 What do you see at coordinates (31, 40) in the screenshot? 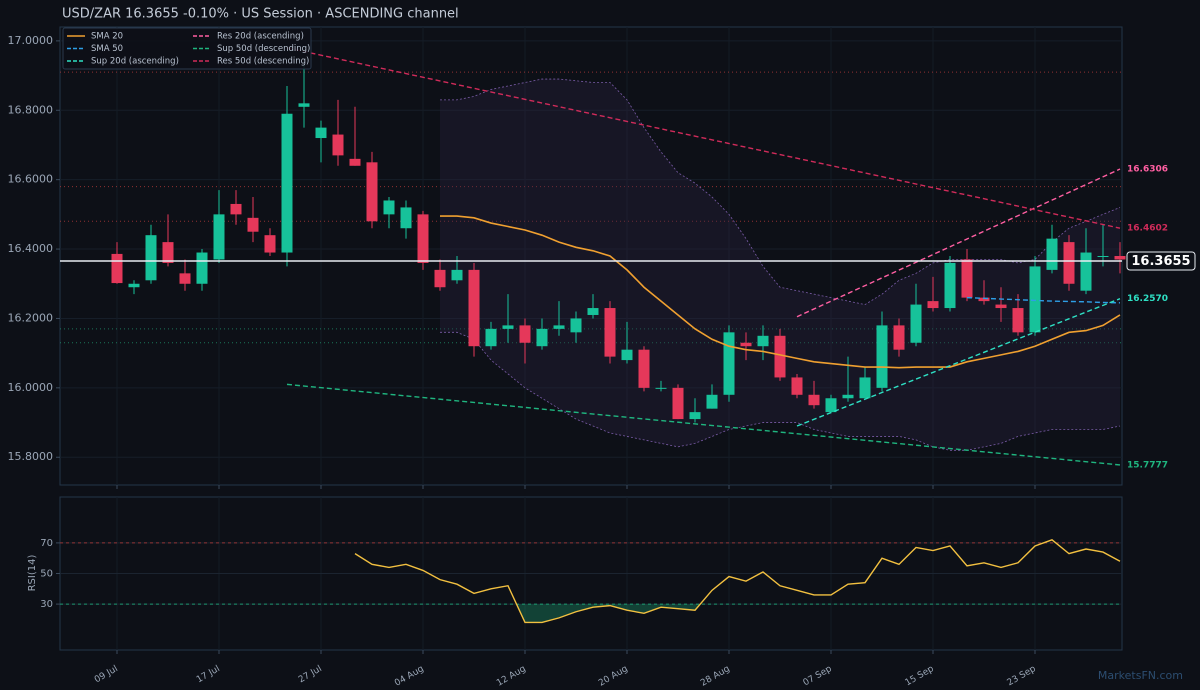
I see `y-tick-label: 17.0000` at bounding box center [31, 40].